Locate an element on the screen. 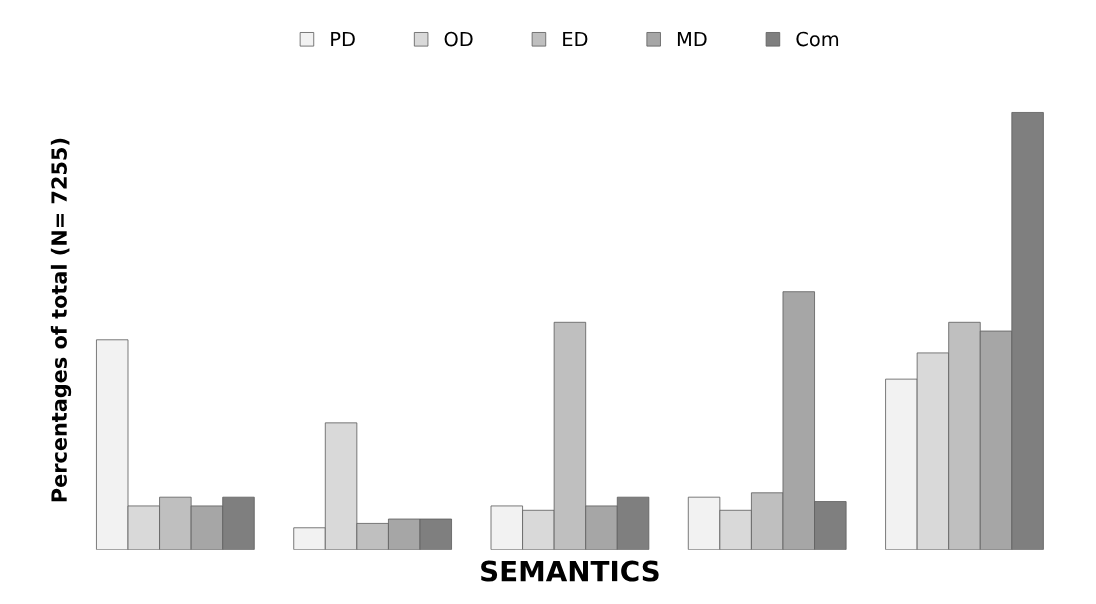 The image size is (1096, 604). legend-label: OD is located at coordinates (458, 39).